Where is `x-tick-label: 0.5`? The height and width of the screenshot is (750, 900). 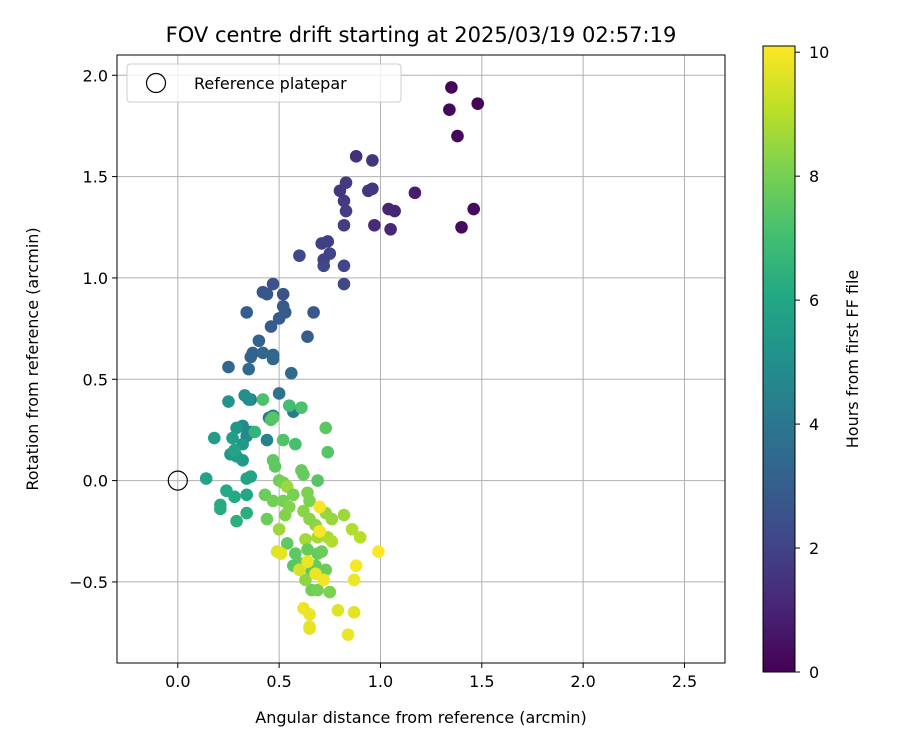
x-tick-label: 0.5 is located at coordinates (278, 681).